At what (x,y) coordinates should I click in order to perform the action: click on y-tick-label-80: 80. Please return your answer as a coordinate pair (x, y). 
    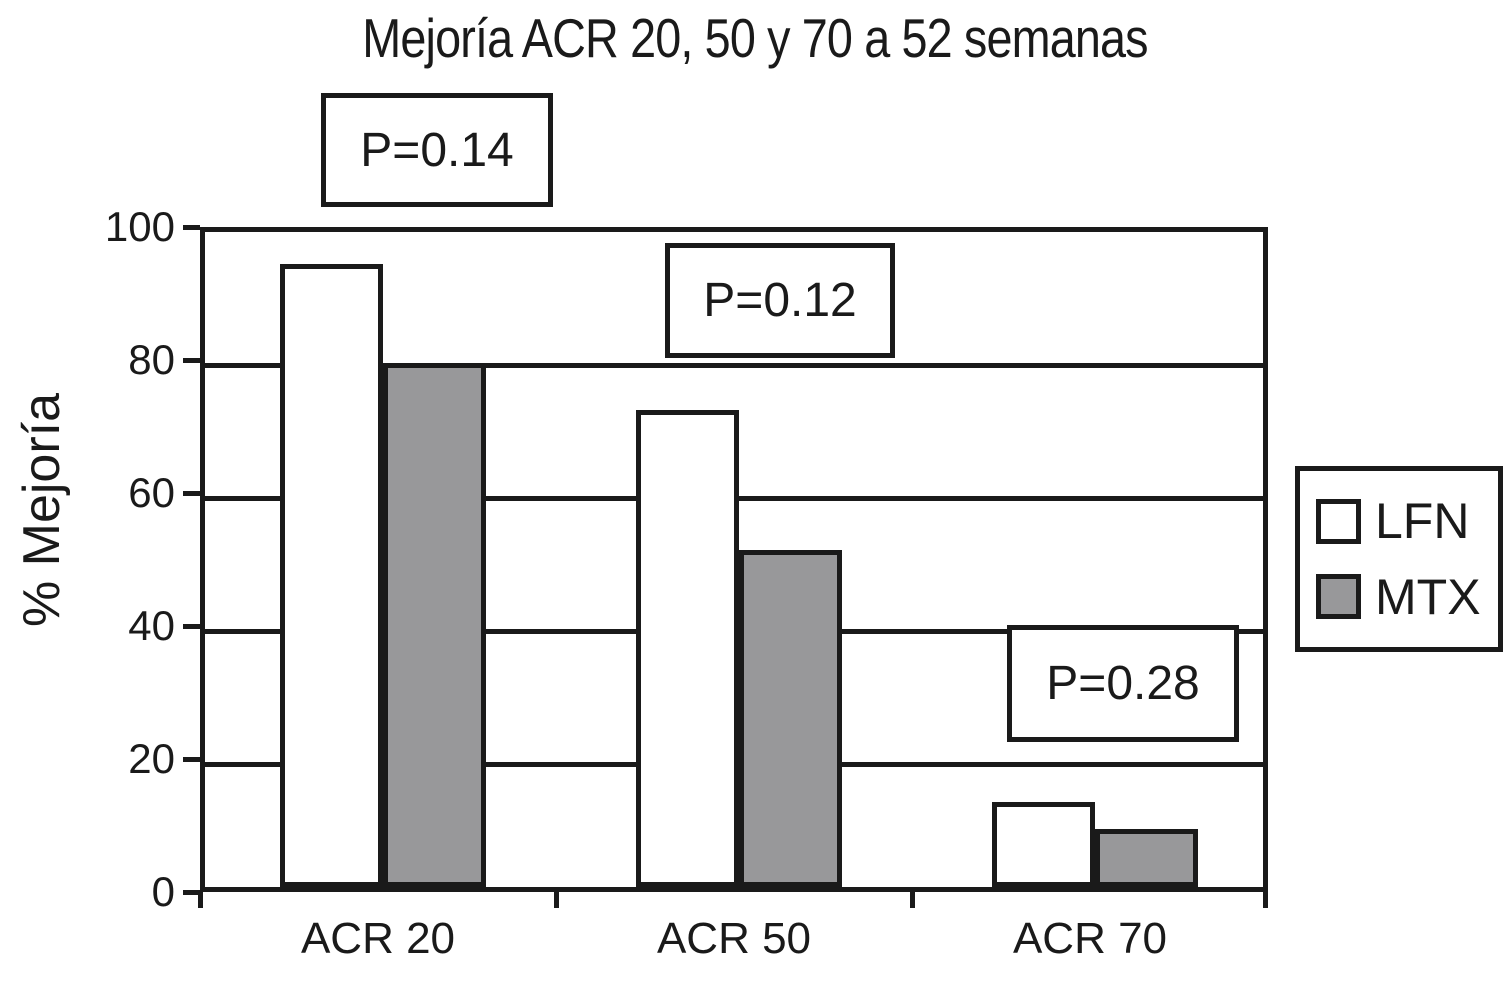
    Looking at the image, I should click on (151, 359).